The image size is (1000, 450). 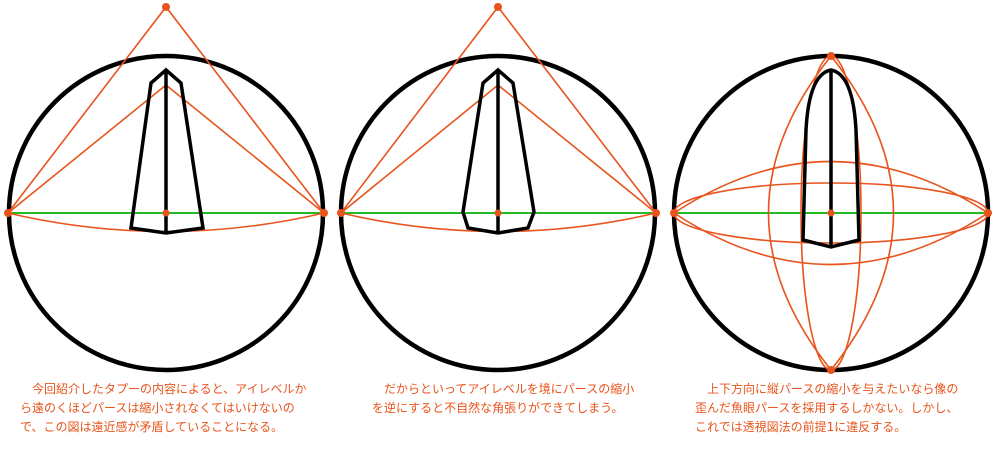 What do you see at coordinates (988, 213) in the screenshot?
I see `diagram-3-right-point` at bounding box center [988, 213].